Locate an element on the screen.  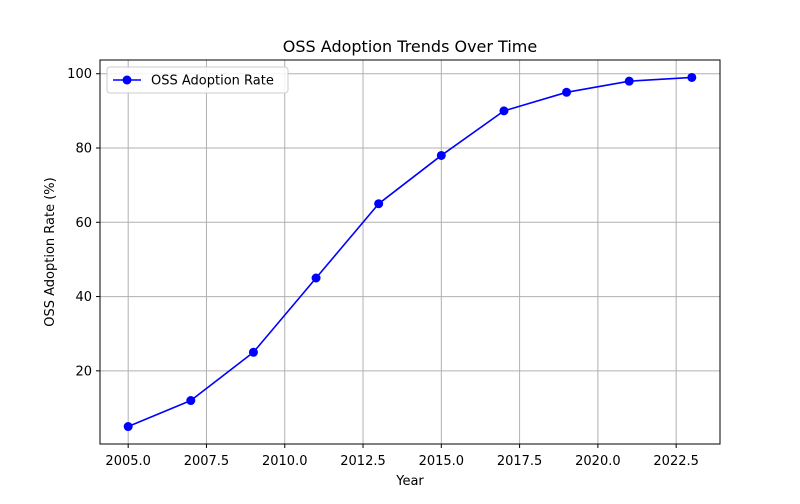
x-tick-label: 2005.0 is located at coordinates (128, 461).